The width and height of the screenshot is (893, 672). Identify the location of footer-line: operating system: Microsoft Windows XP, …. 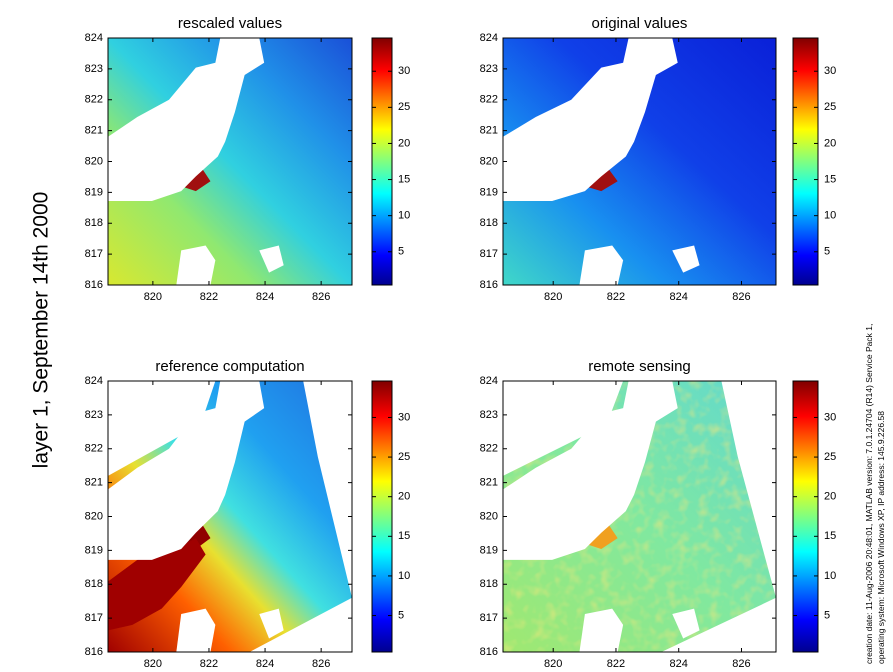
(881, 537).